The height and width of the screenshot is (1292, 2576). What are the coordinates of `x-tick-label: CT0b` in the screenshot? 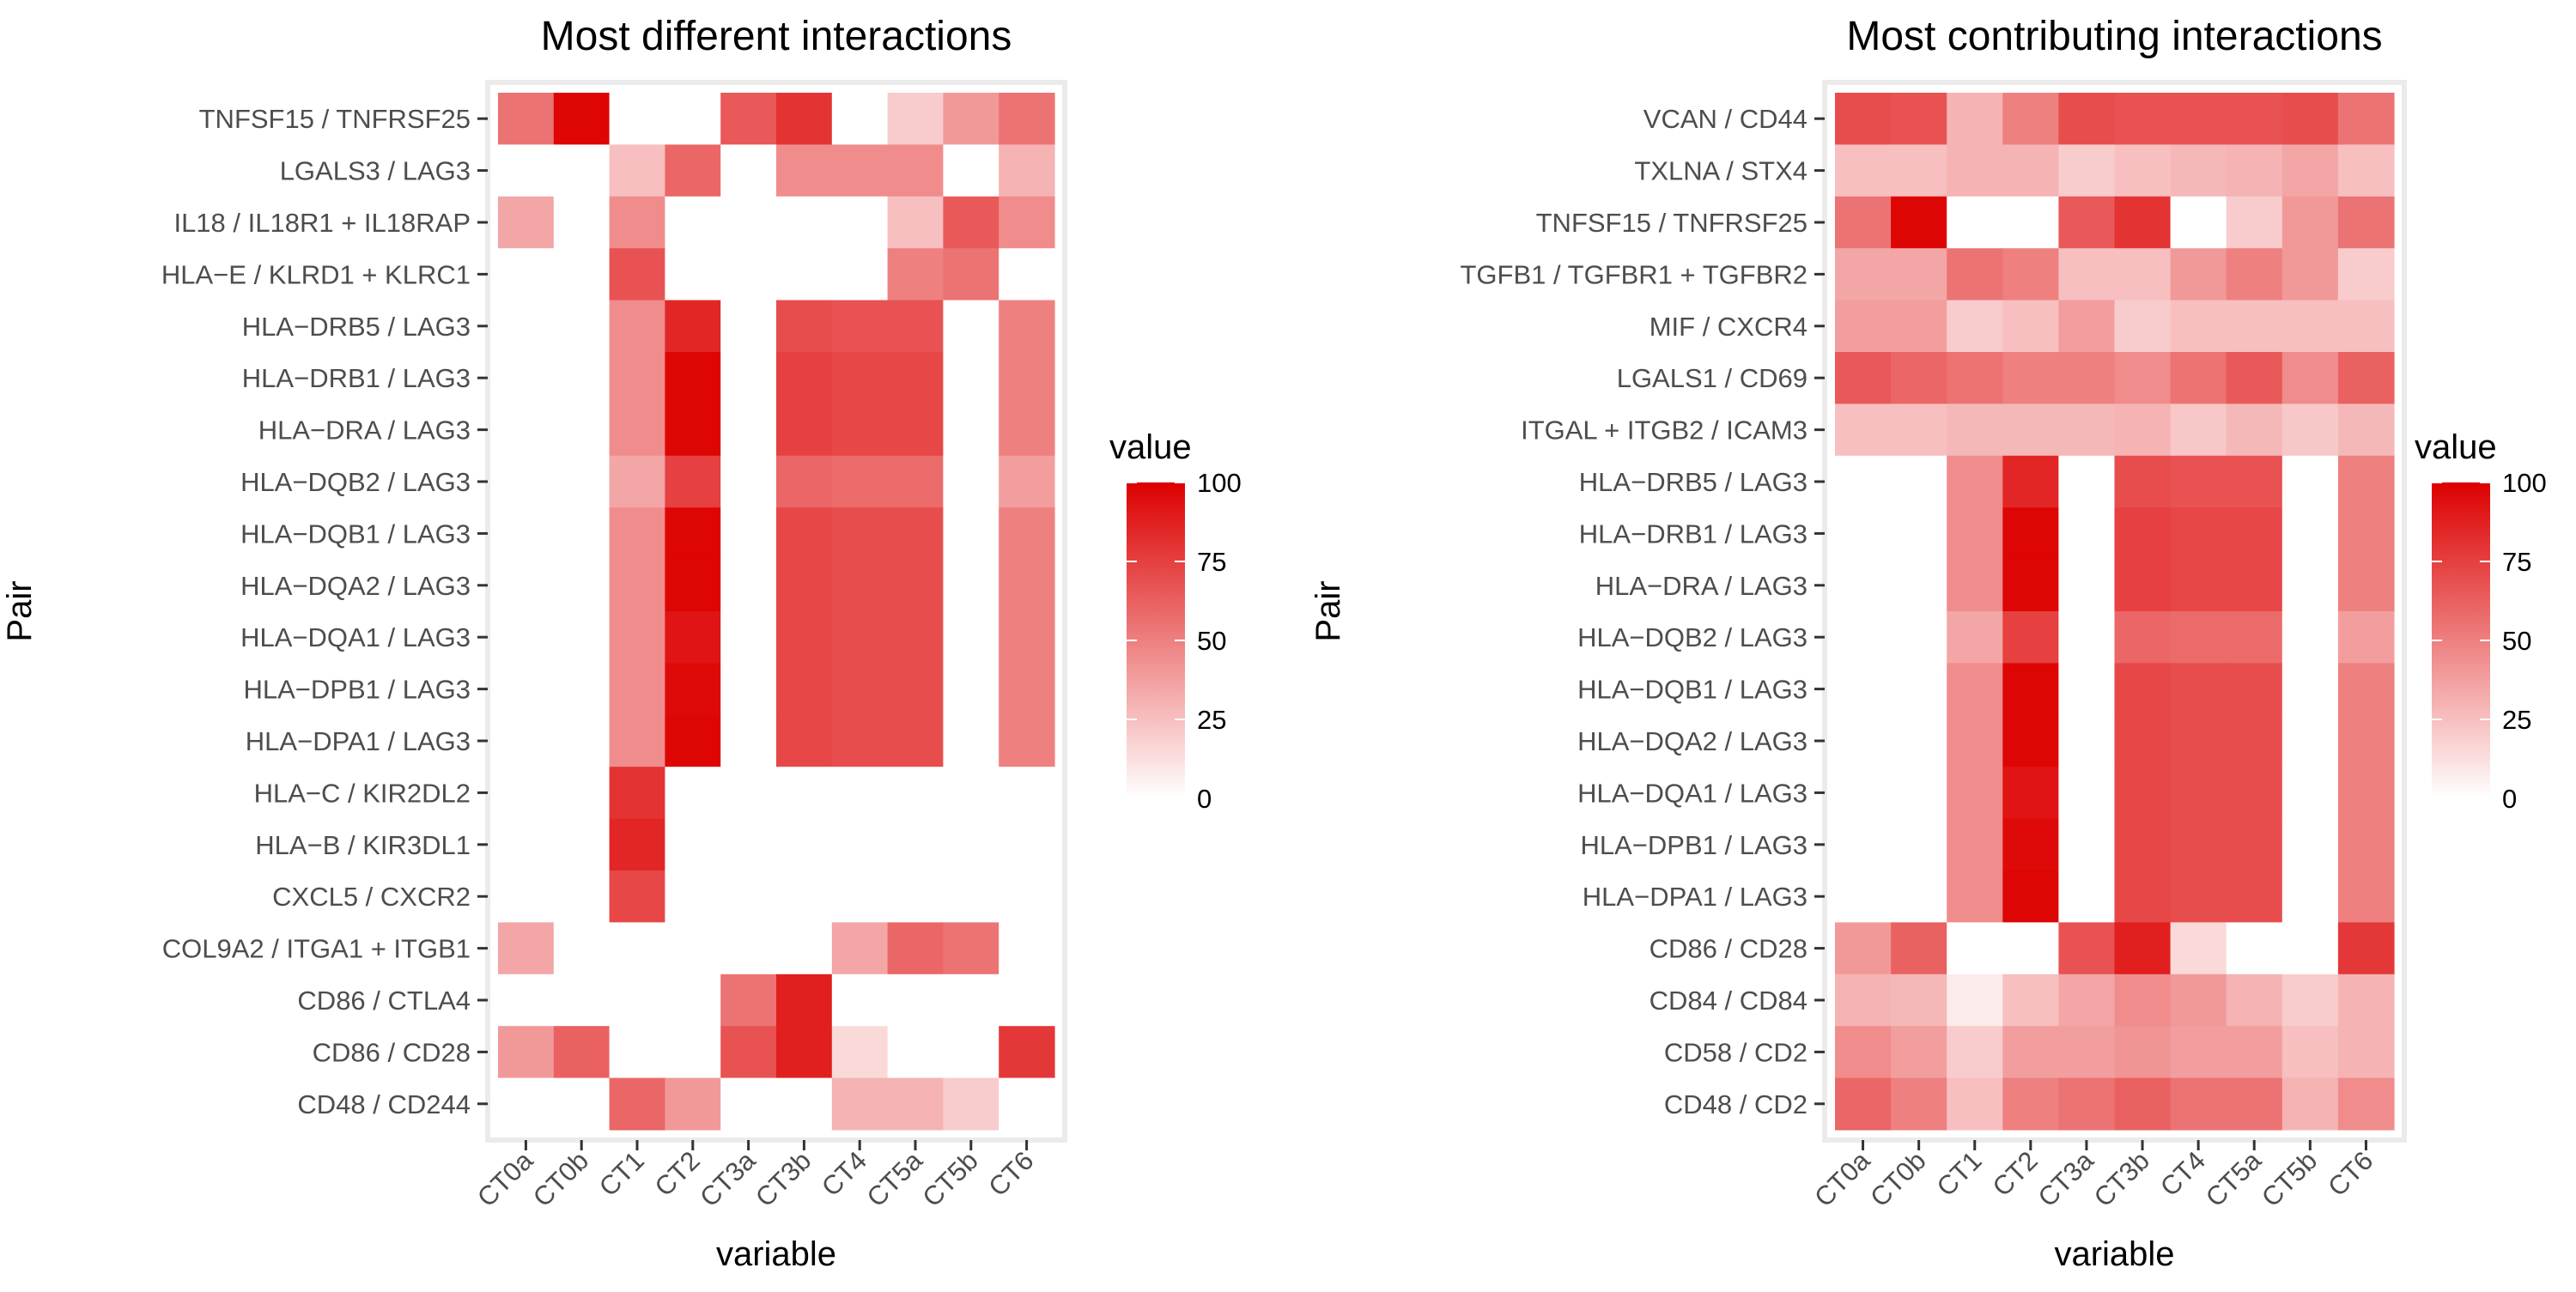 It's located at (1897, 1178).